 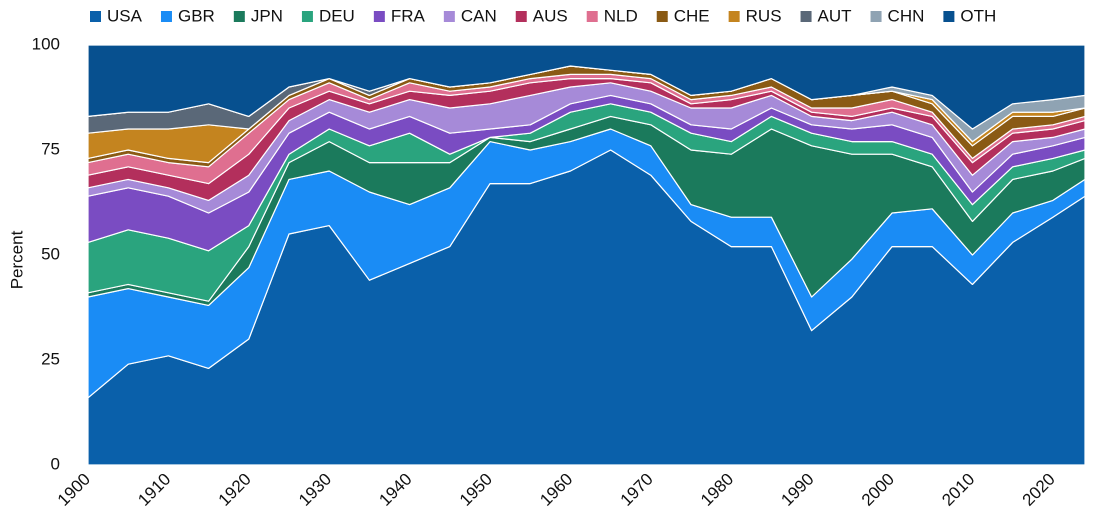 I want to click on legend-label: JPN, so click(x=267, y=15).